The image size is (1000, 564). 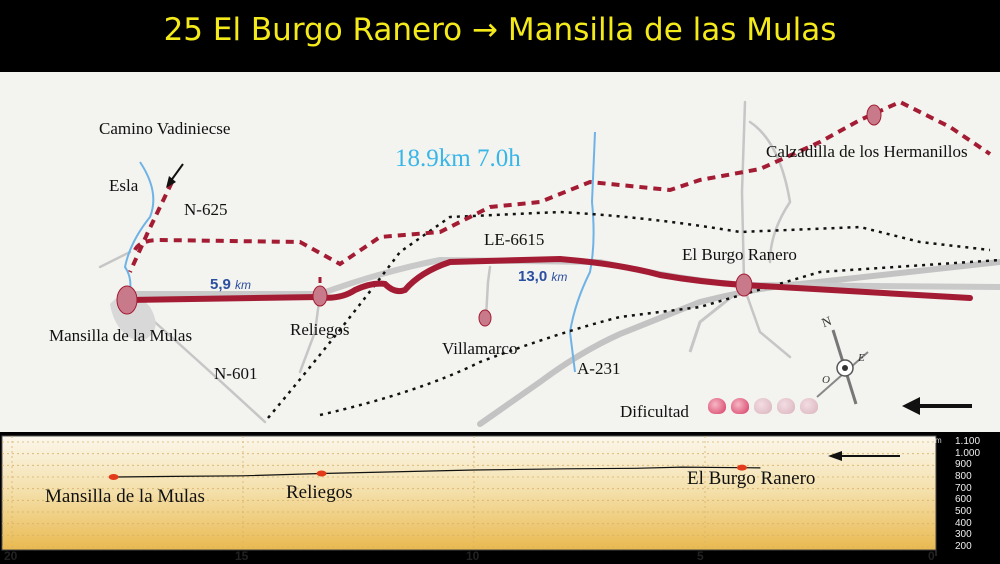 I want to click on road-villamarco, so click(x=488, y=292).